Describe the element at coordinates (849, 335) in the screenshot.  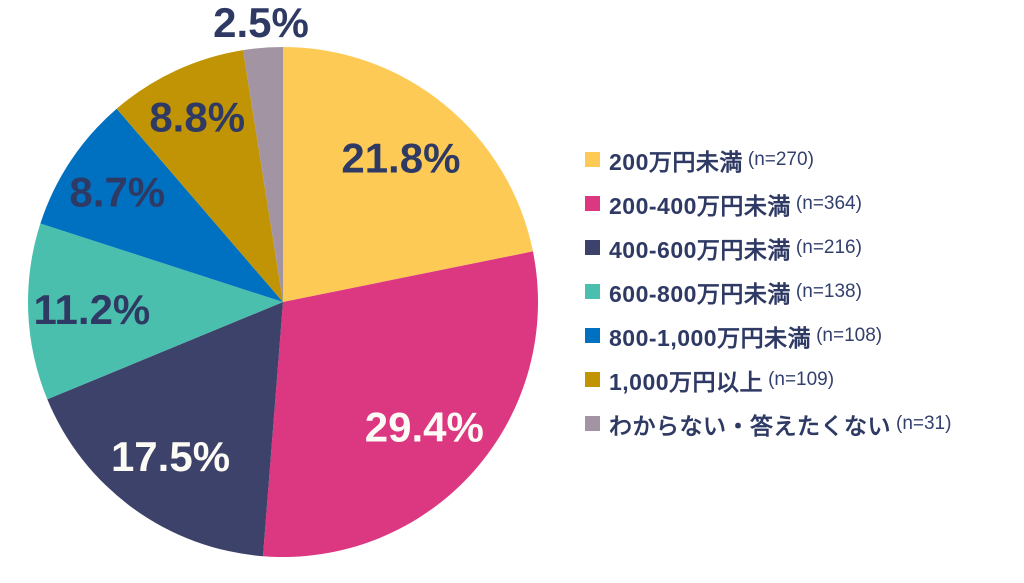
I see `legend-count-4: (n=108)` at that location.